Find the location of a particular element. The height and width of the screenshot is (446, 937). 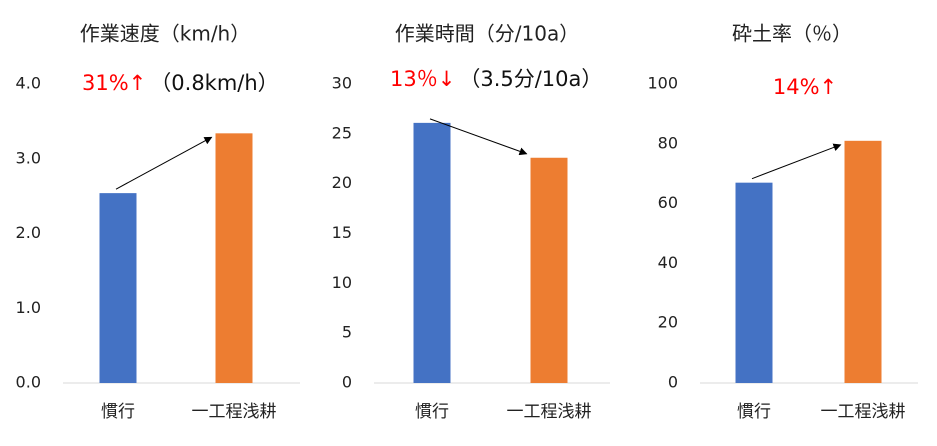

annotation: 14%↑ is located at coordinates (805, 87).